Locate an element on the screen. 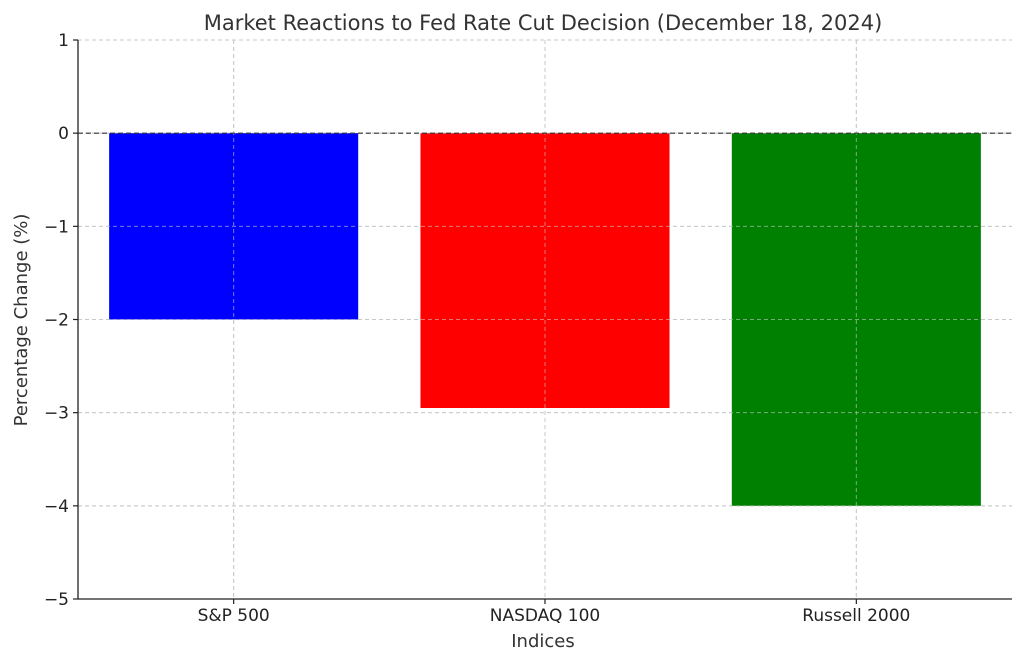 Image resolution: width=1024 pixels, height=664 pixels. y-tick-label: 0 is located at coordinates (63, 134).